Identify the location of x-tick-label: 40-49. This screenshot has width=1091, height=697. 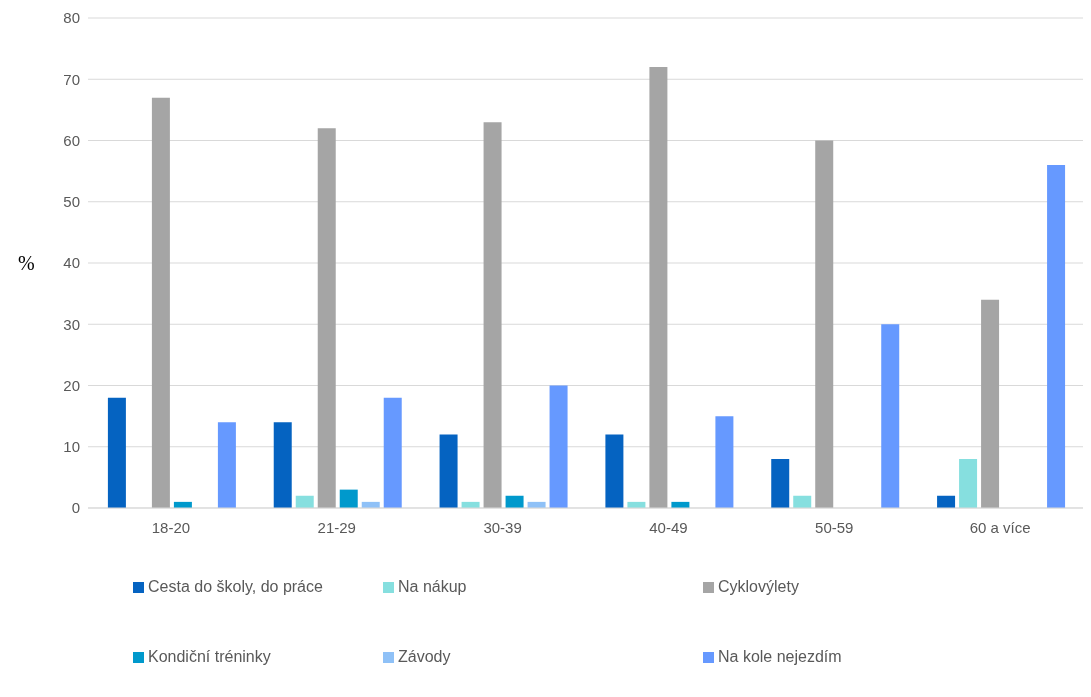
(668, 527).